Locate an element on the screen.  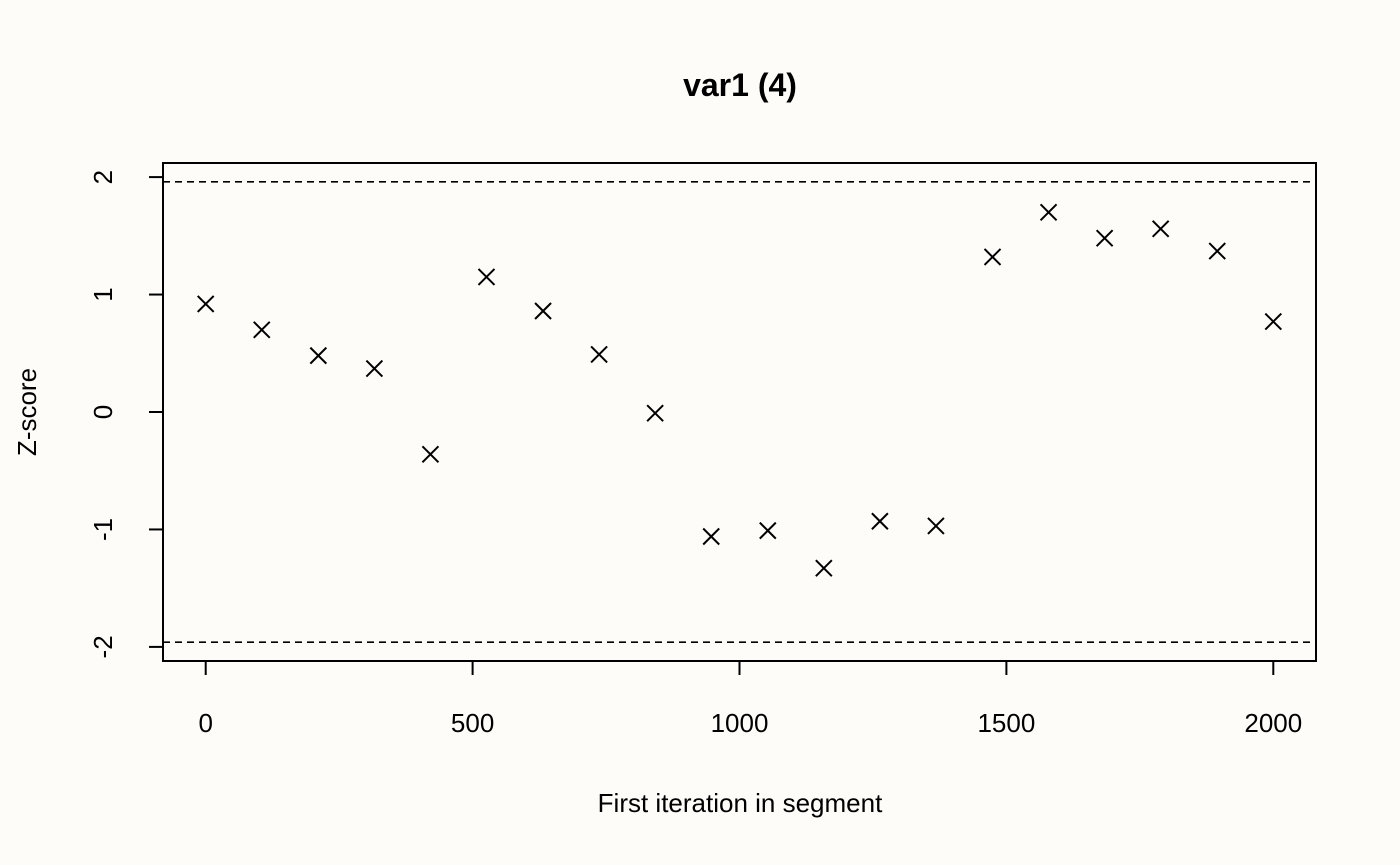
chart-title: var1 (4) is located at coordinates (740, 85).